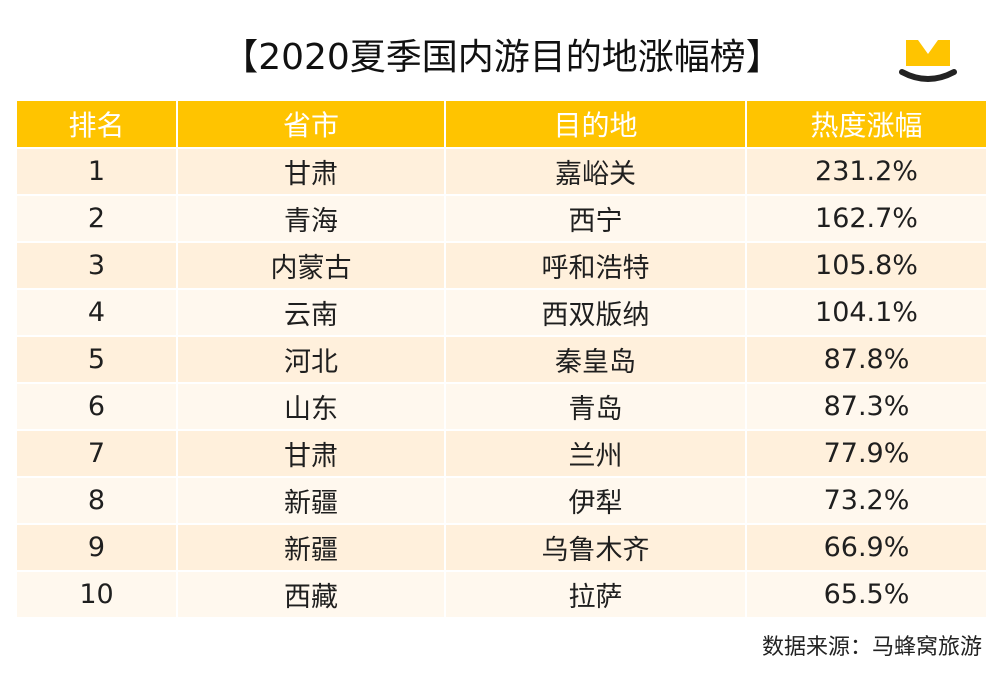  What do you see at coordinates (310, 266) in the screenshot?
I see `cell-province: 内蒙古` at bounding box center [310, 266].